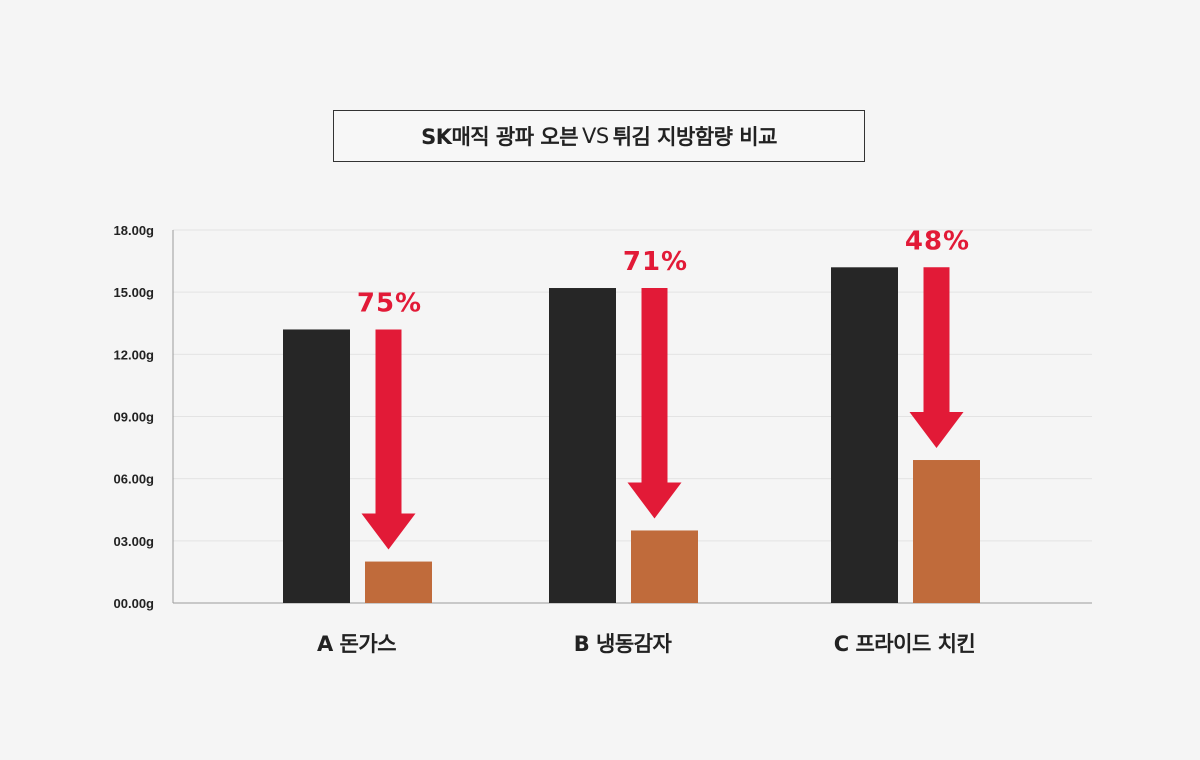 Image resolution: width=1200 pixels, height=760 pixels. What do you see at coordinates (134, 230) in the screenshot?
I see `y-tick-label: 18.00g` at bounding box center [134, 230].